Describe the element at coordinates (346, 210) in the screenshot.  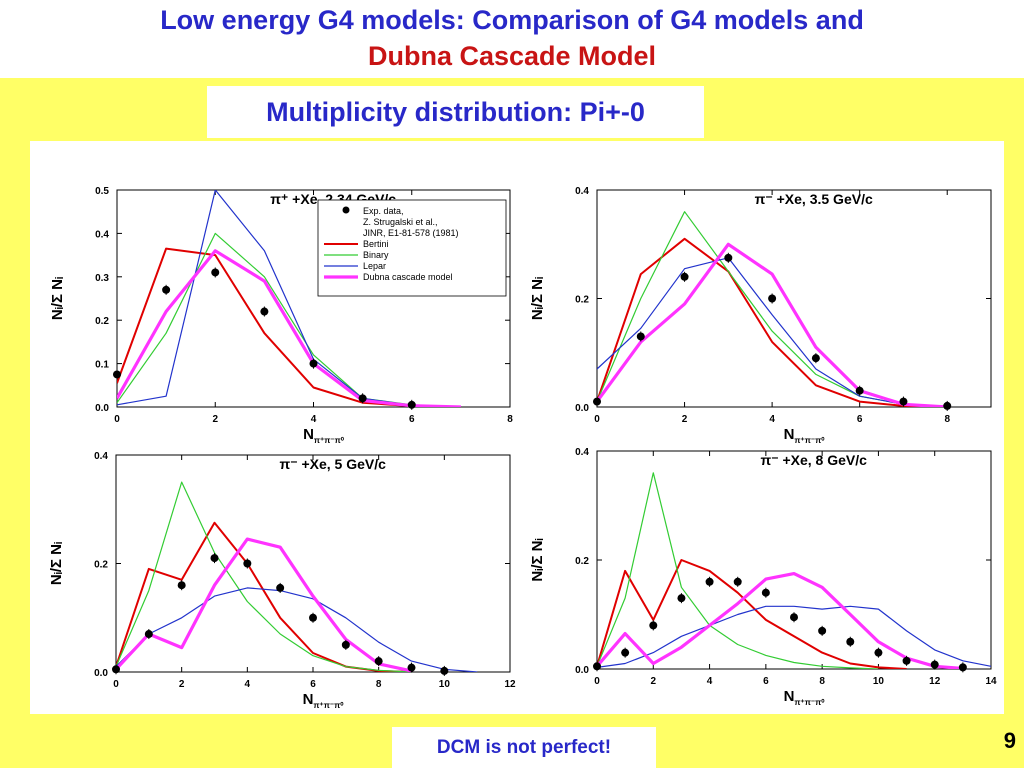
I see `legend-exp-marker` at that location.